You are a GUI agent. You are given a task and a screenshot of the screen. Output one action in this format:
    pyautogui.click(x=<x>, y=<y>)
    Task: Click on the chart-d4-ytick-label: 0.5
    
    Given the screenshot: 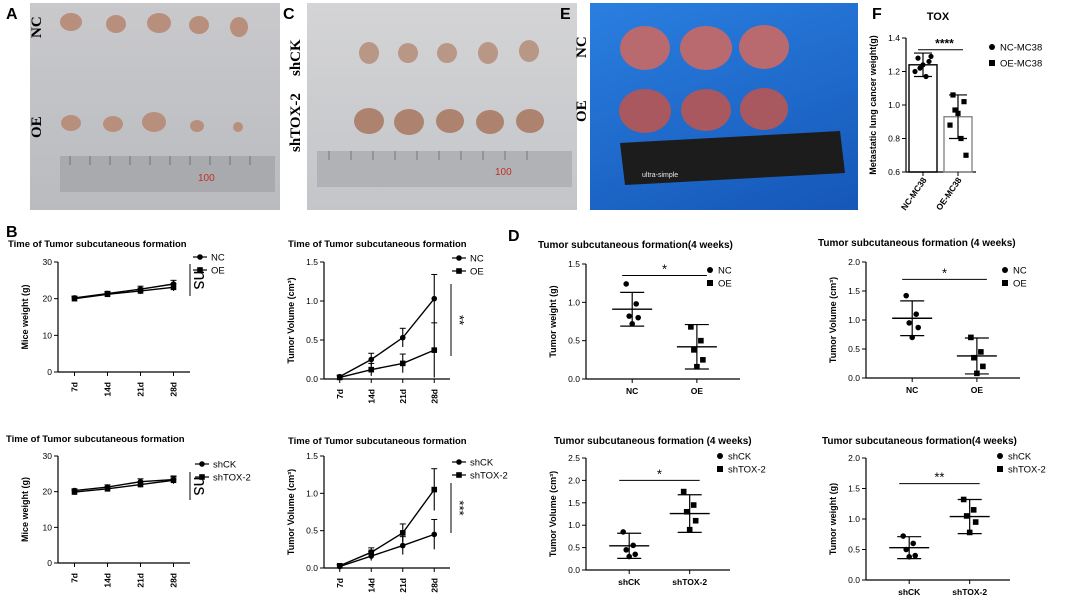 What is the action you would take?
    pyautogui.click(x=854, y=550)
    